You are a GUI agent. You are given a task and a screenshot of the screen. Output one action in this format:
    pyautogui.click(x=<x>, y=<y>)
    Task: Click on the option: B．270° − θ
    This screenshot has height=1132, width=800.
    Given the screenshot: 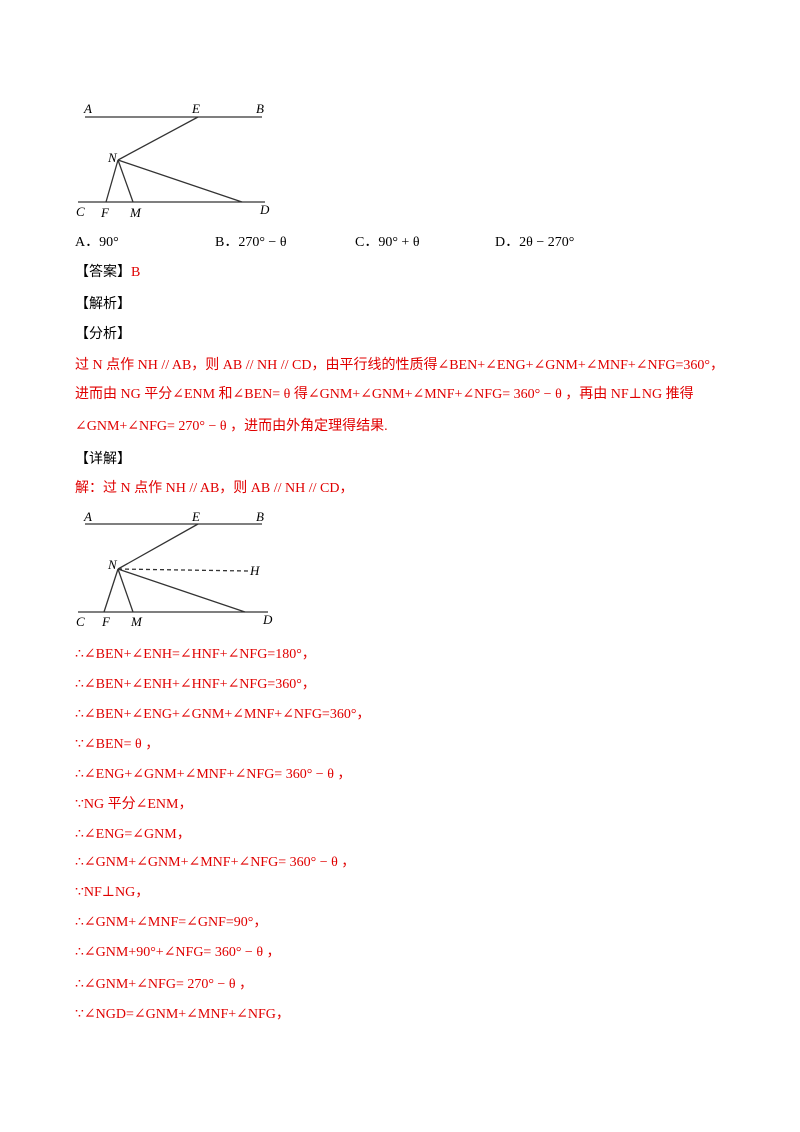 What is the action you would take?
    pyautogui.click(x=251, y=242)
    